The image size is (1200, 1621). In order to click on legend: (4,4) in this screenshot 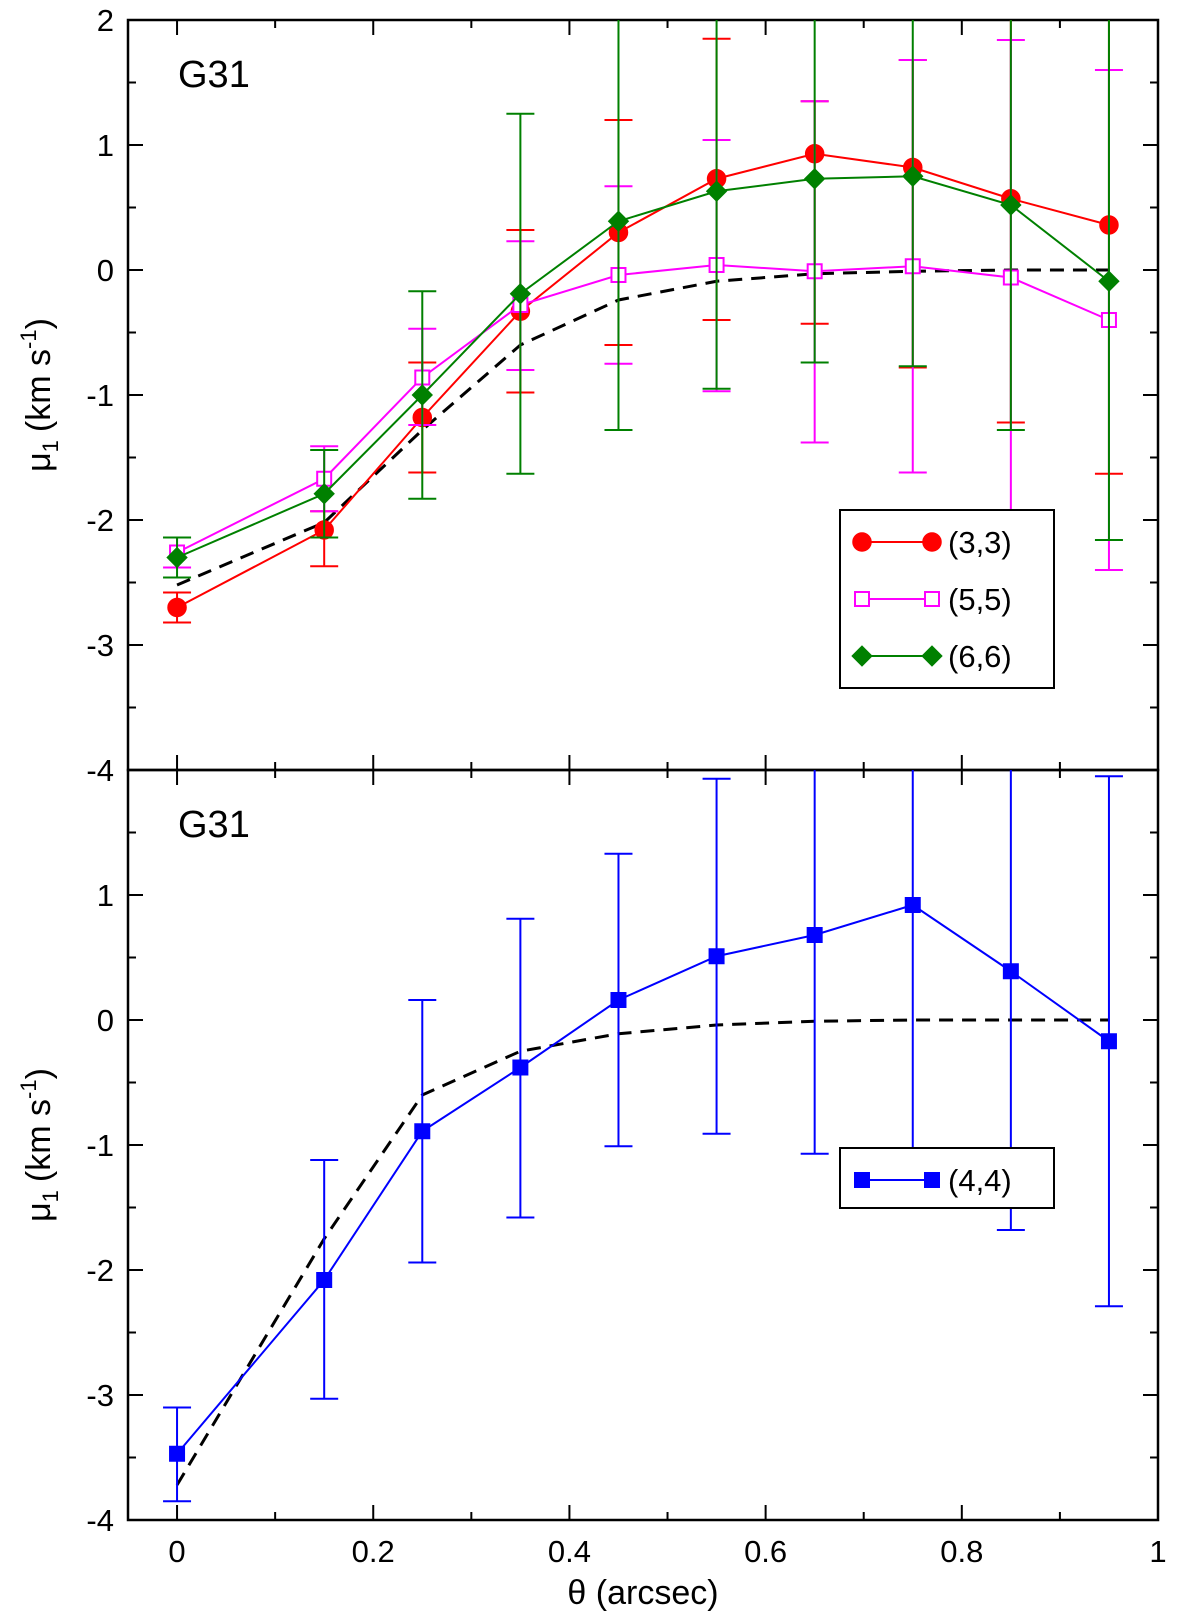, I will do `click(947, 1178)`.